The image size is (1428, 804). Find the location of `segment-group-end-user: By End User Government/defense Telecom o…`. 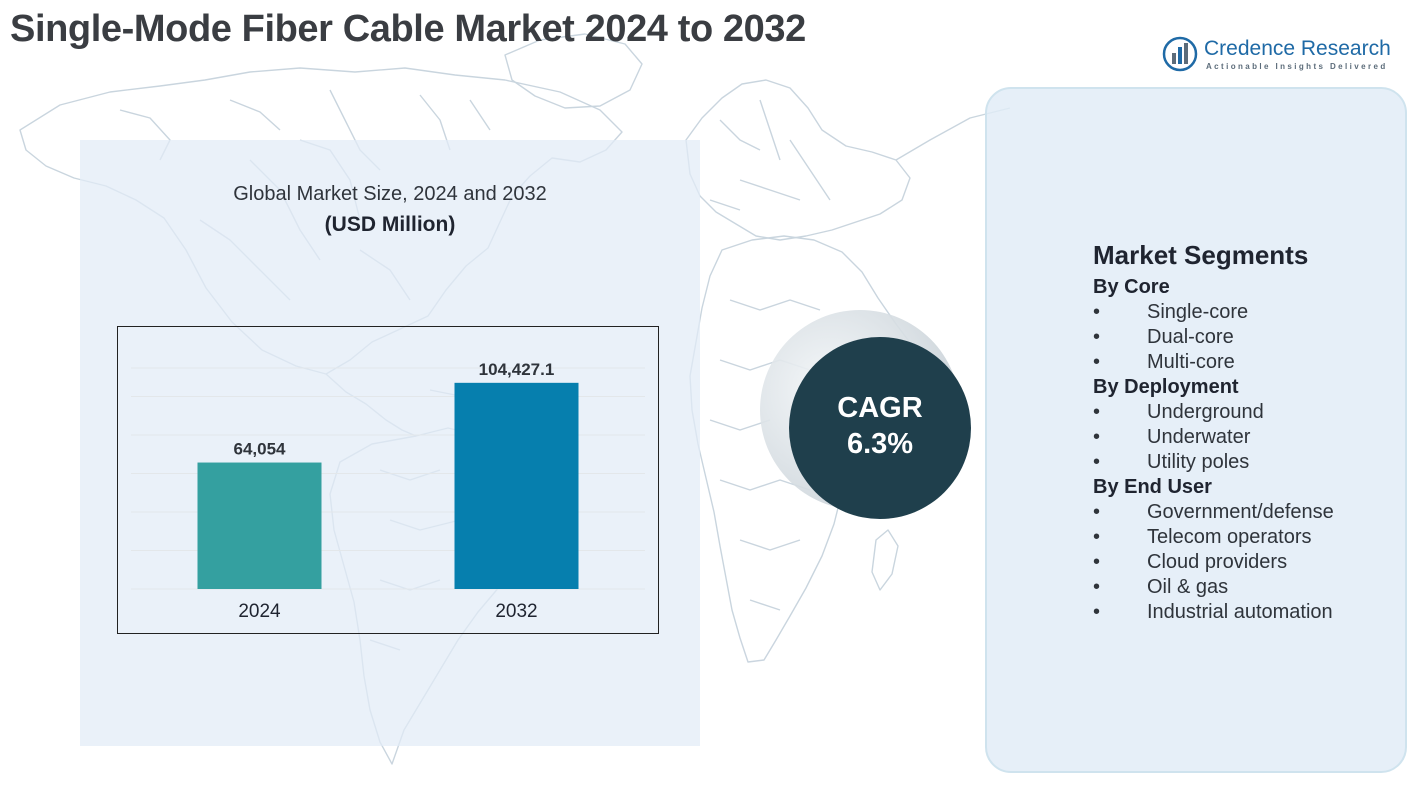

segment-group-end-user: By End User Government/defense Telecom o… is located at coordinates (1250, 550).